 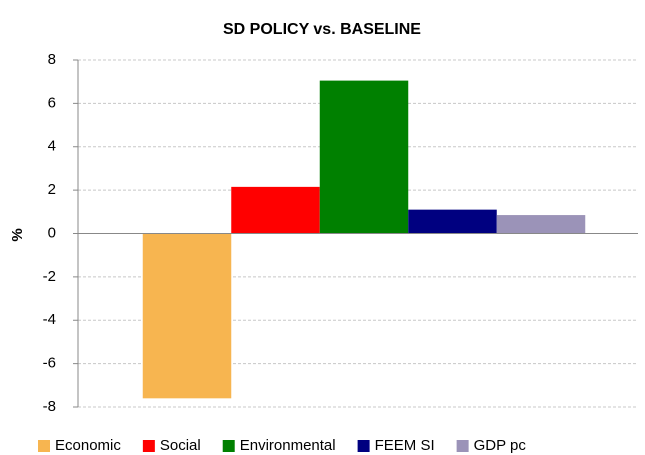 I want to click on chart-title: SD POLICY vs. BASELINE, so click(x=322, y=29).